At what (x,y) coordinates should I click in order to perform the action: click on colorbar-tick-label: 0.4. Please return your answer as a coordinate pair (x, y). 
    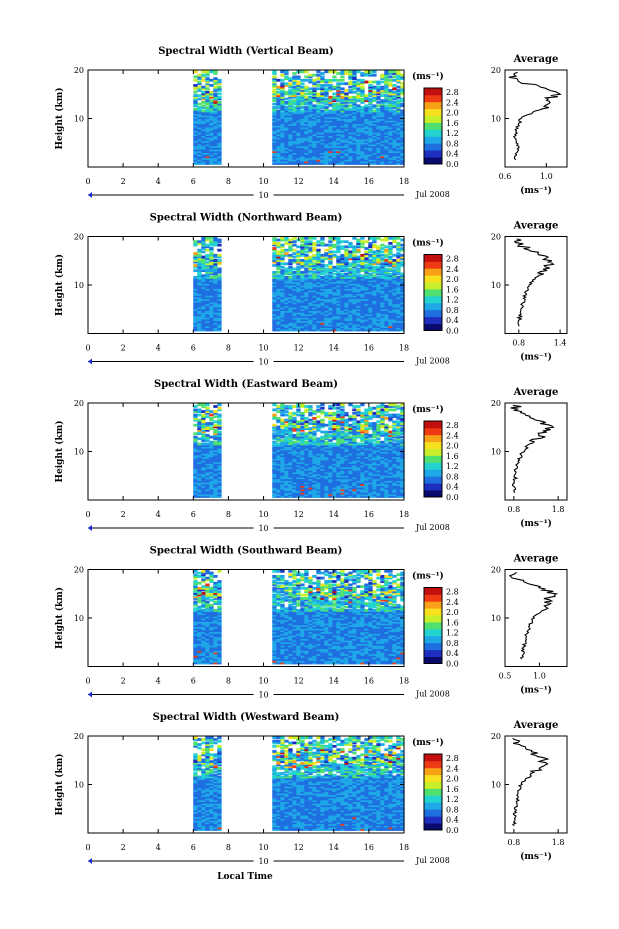
    Looking at the image, I should click on (452, 154).